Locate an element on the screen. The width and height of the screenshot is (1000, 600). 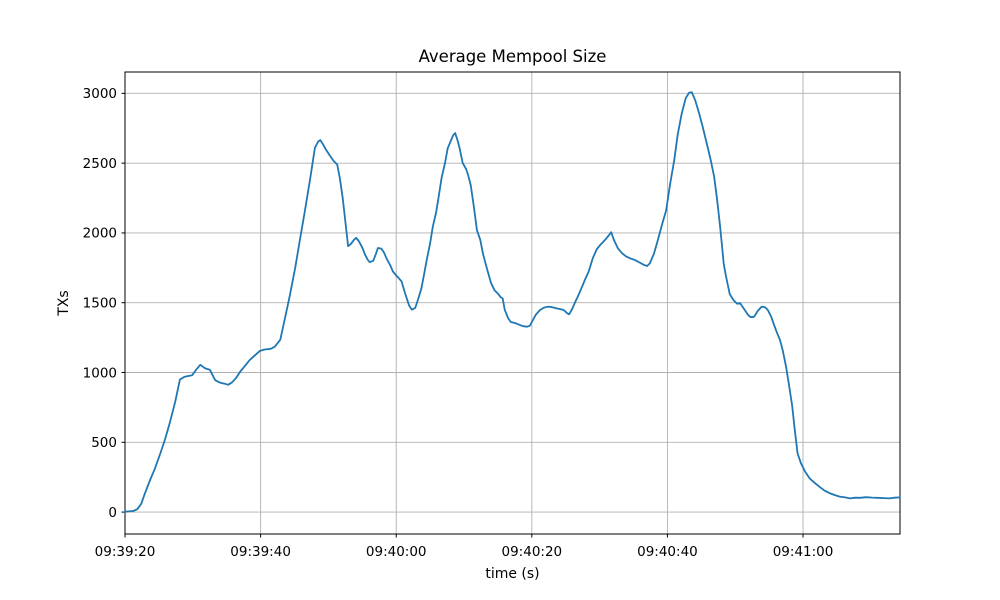
y-tick-label: 0 is located at coordinates (112, 513).